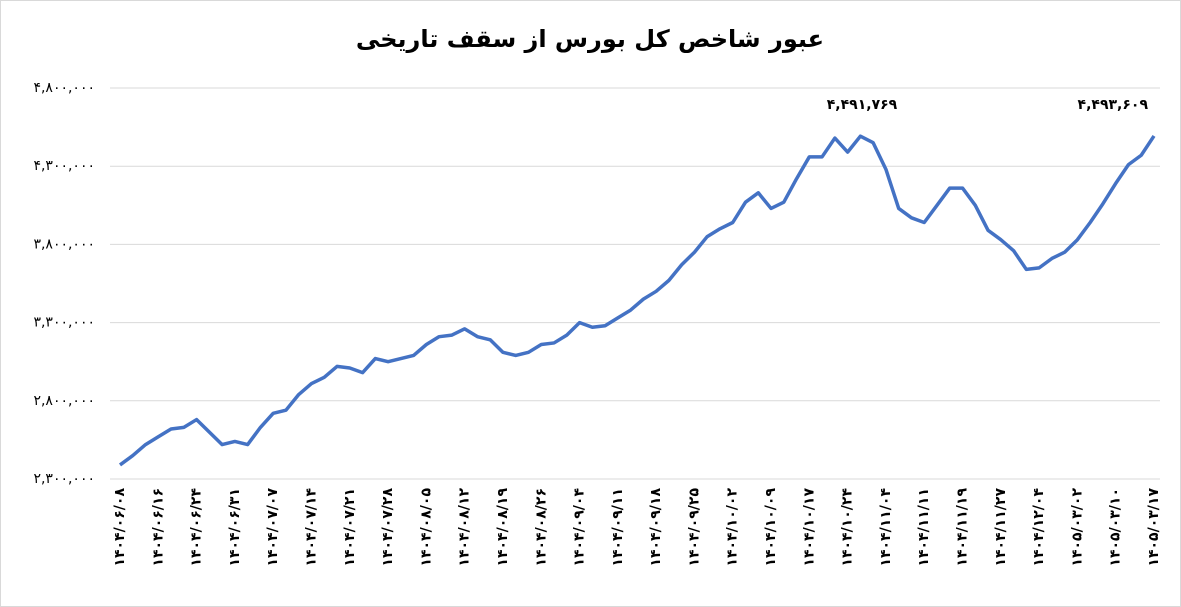  What do you see at coordinates (311, 527) in the screenshot?
I see `x-tick-label: ۱۴۰۴/۰۷/۱۴` at bounding box center [311, 527].